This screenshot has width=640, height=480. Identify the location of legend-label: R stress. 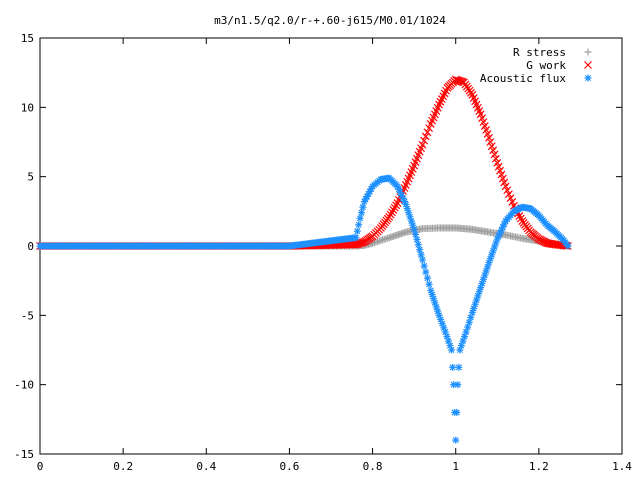
(539, 52).